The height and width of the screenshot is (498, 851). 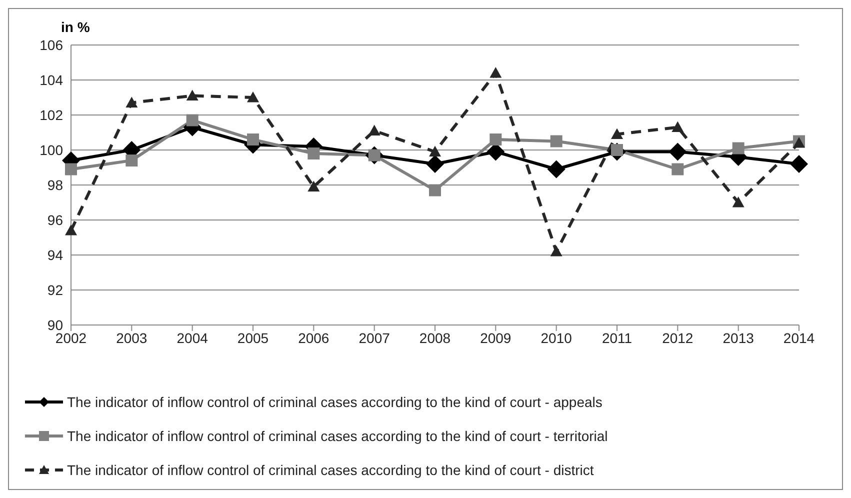 I want to click on x-tick-label: 2005, so click(x=253, y=338).